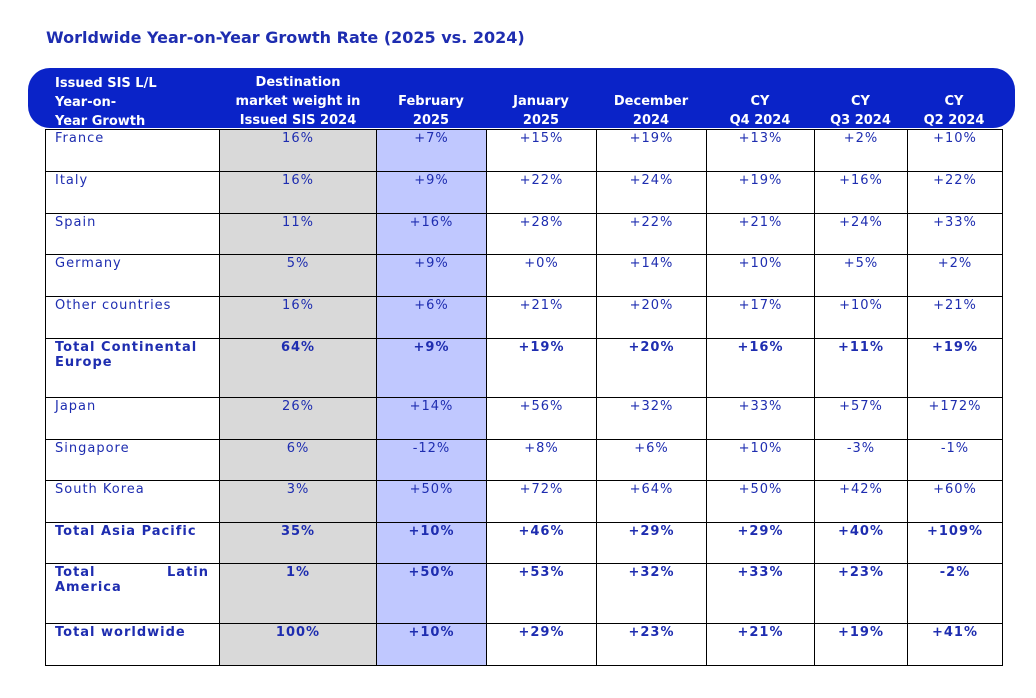 The height and width of the screenshot is (698, 1036). What do you see at coordinates (861, 501) in the screenshot?
I see `value-cell: +42%` at bounding box center [861, 501].